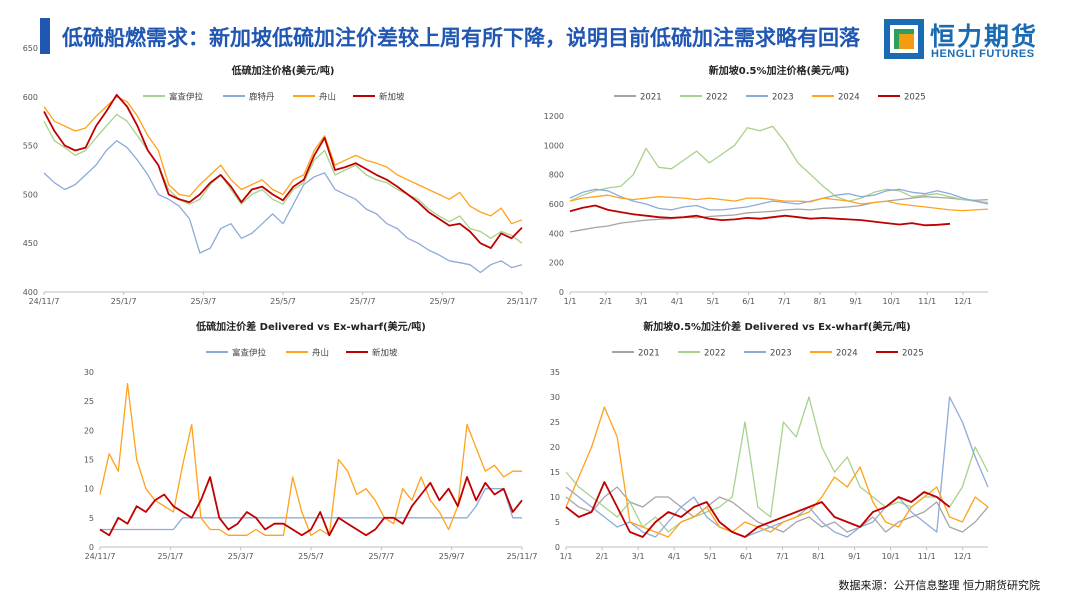 Image resolution: width=1080 pixels, height=608 pixels. Describe the element at coordinates (381, 556) in the screenshot. I see `x-tick-label-c3: 25/7/7` at that location.